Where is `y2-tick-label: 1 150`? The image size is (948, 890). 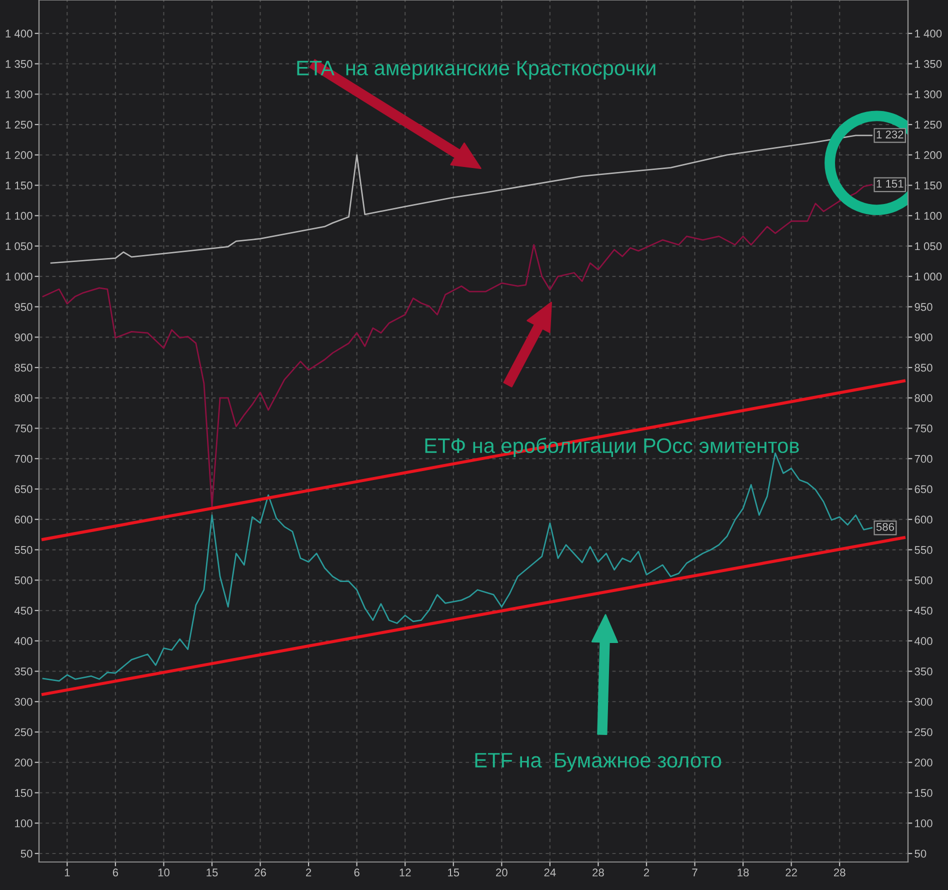
y2-tick-label: 1 150 is located at coordinates (928, 186).